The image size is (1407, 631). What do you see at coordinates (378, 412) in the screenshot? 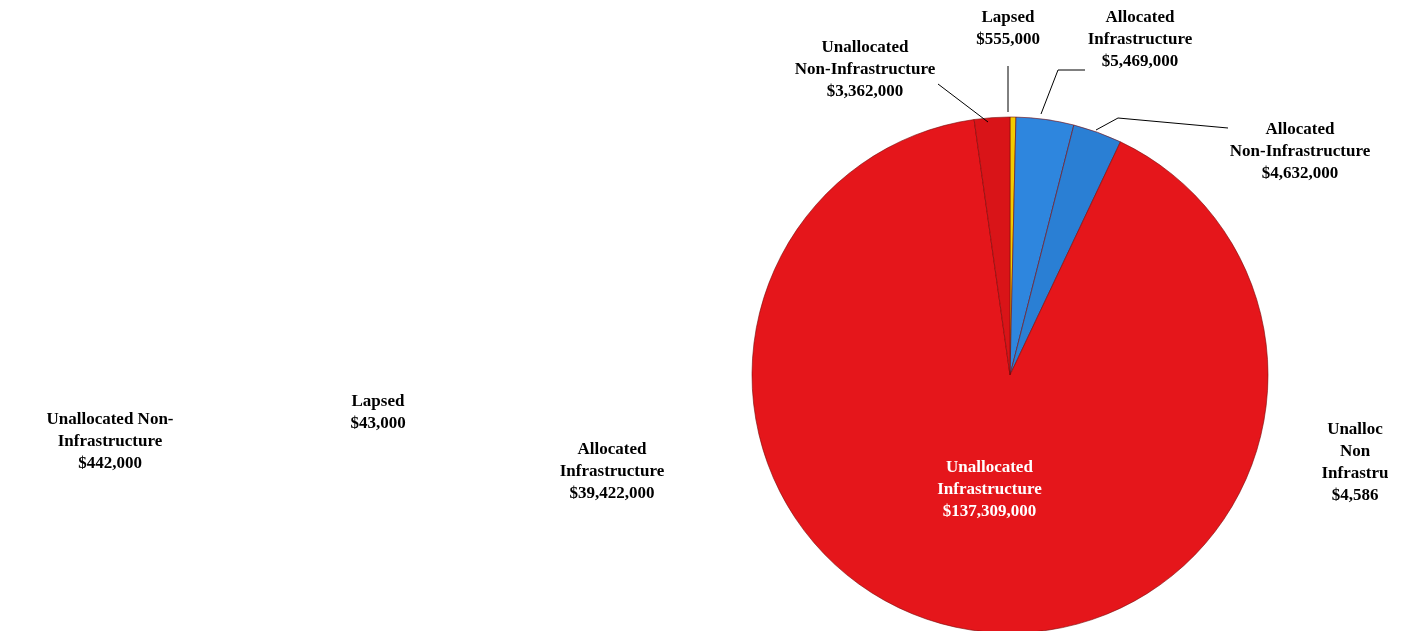
I see `text: Lapsed $43,000` at bounding box center [378, 412].